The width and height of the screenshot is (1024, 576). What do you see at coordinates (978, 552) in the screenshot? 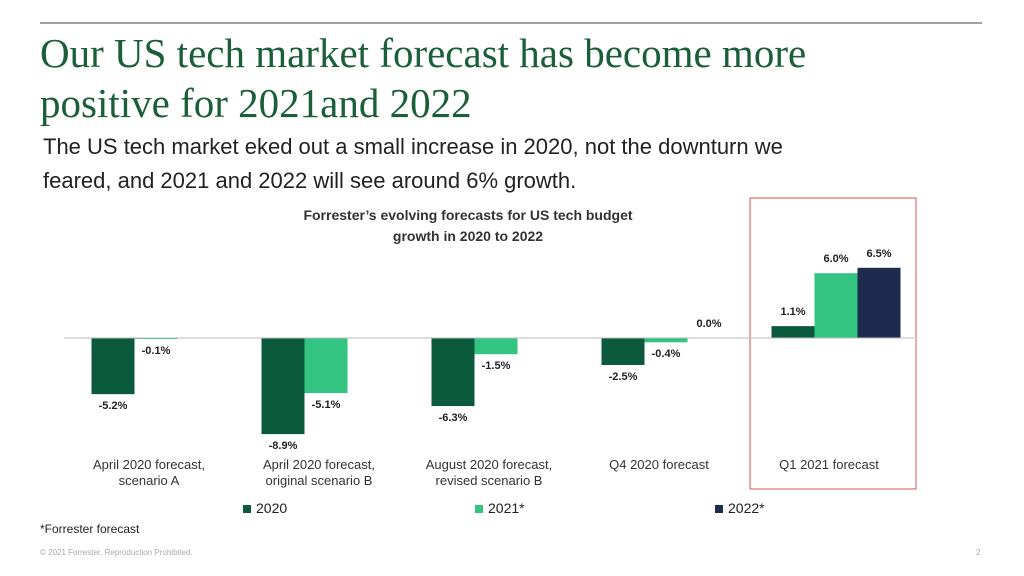
I see `page-number: 2` at bounding box center [978, 552].